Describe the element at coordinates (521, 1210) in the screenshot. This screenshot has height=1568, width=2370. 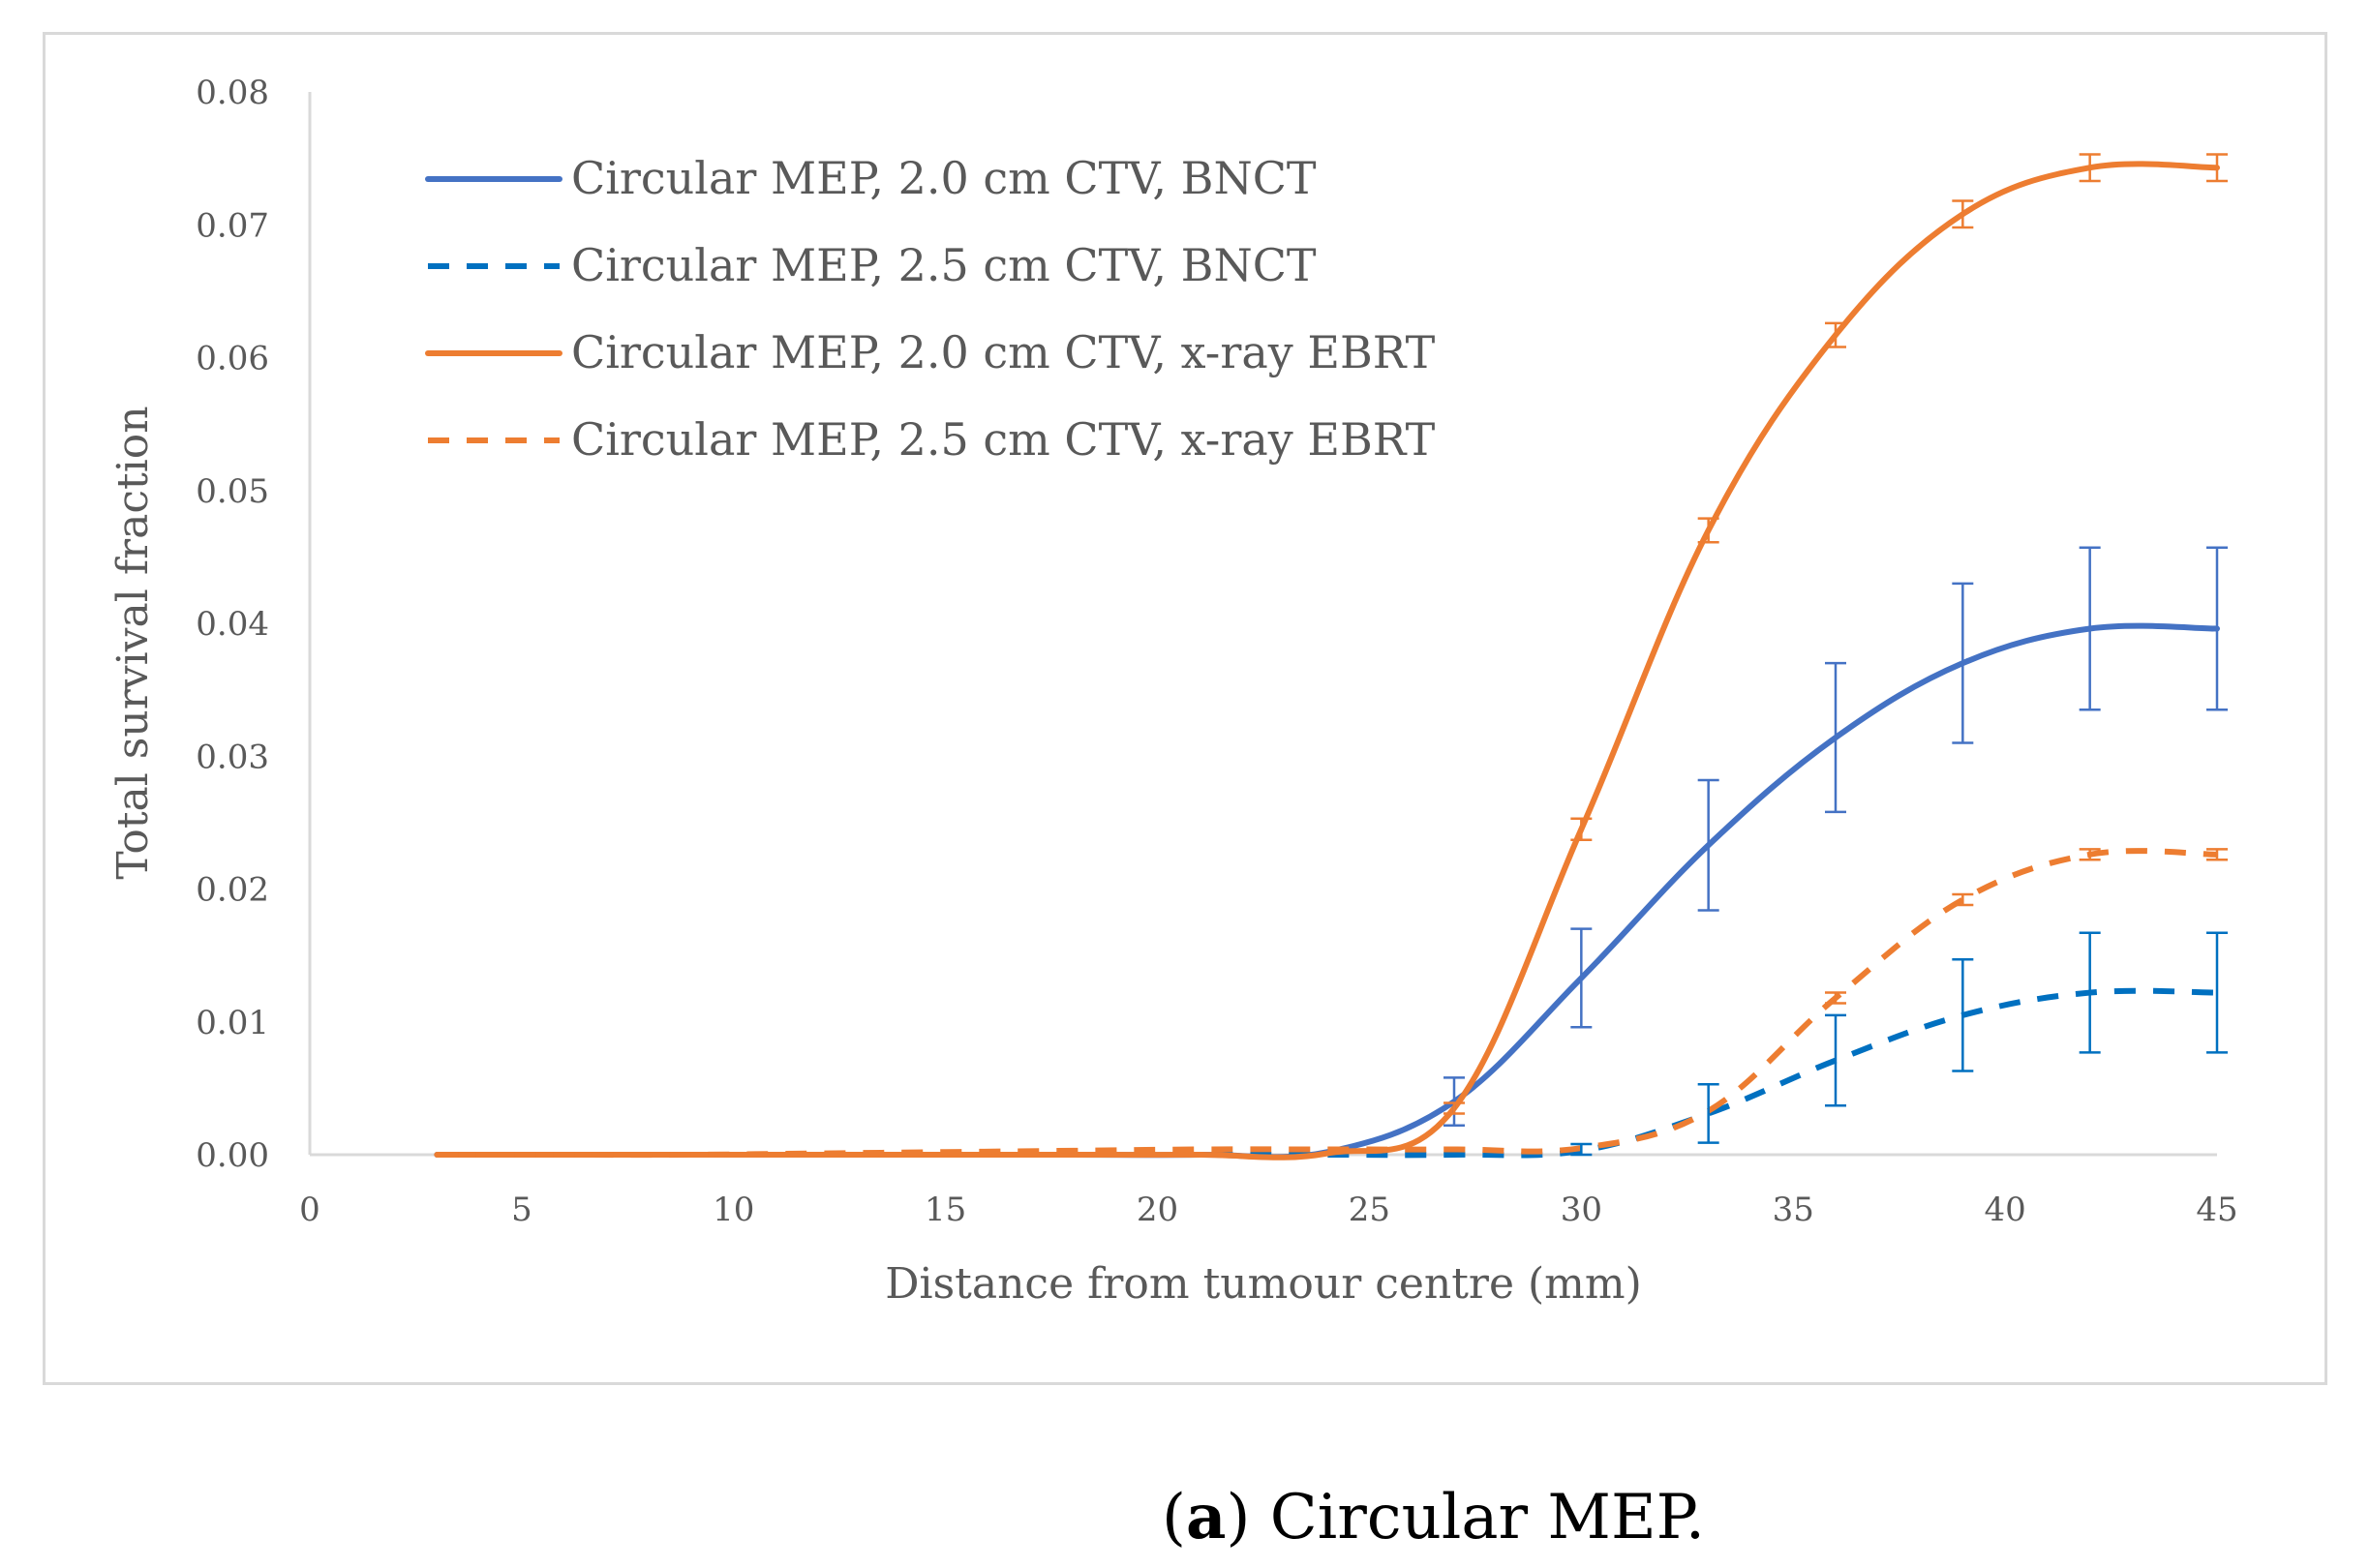
I see `x-tick-label: 5` at that location.